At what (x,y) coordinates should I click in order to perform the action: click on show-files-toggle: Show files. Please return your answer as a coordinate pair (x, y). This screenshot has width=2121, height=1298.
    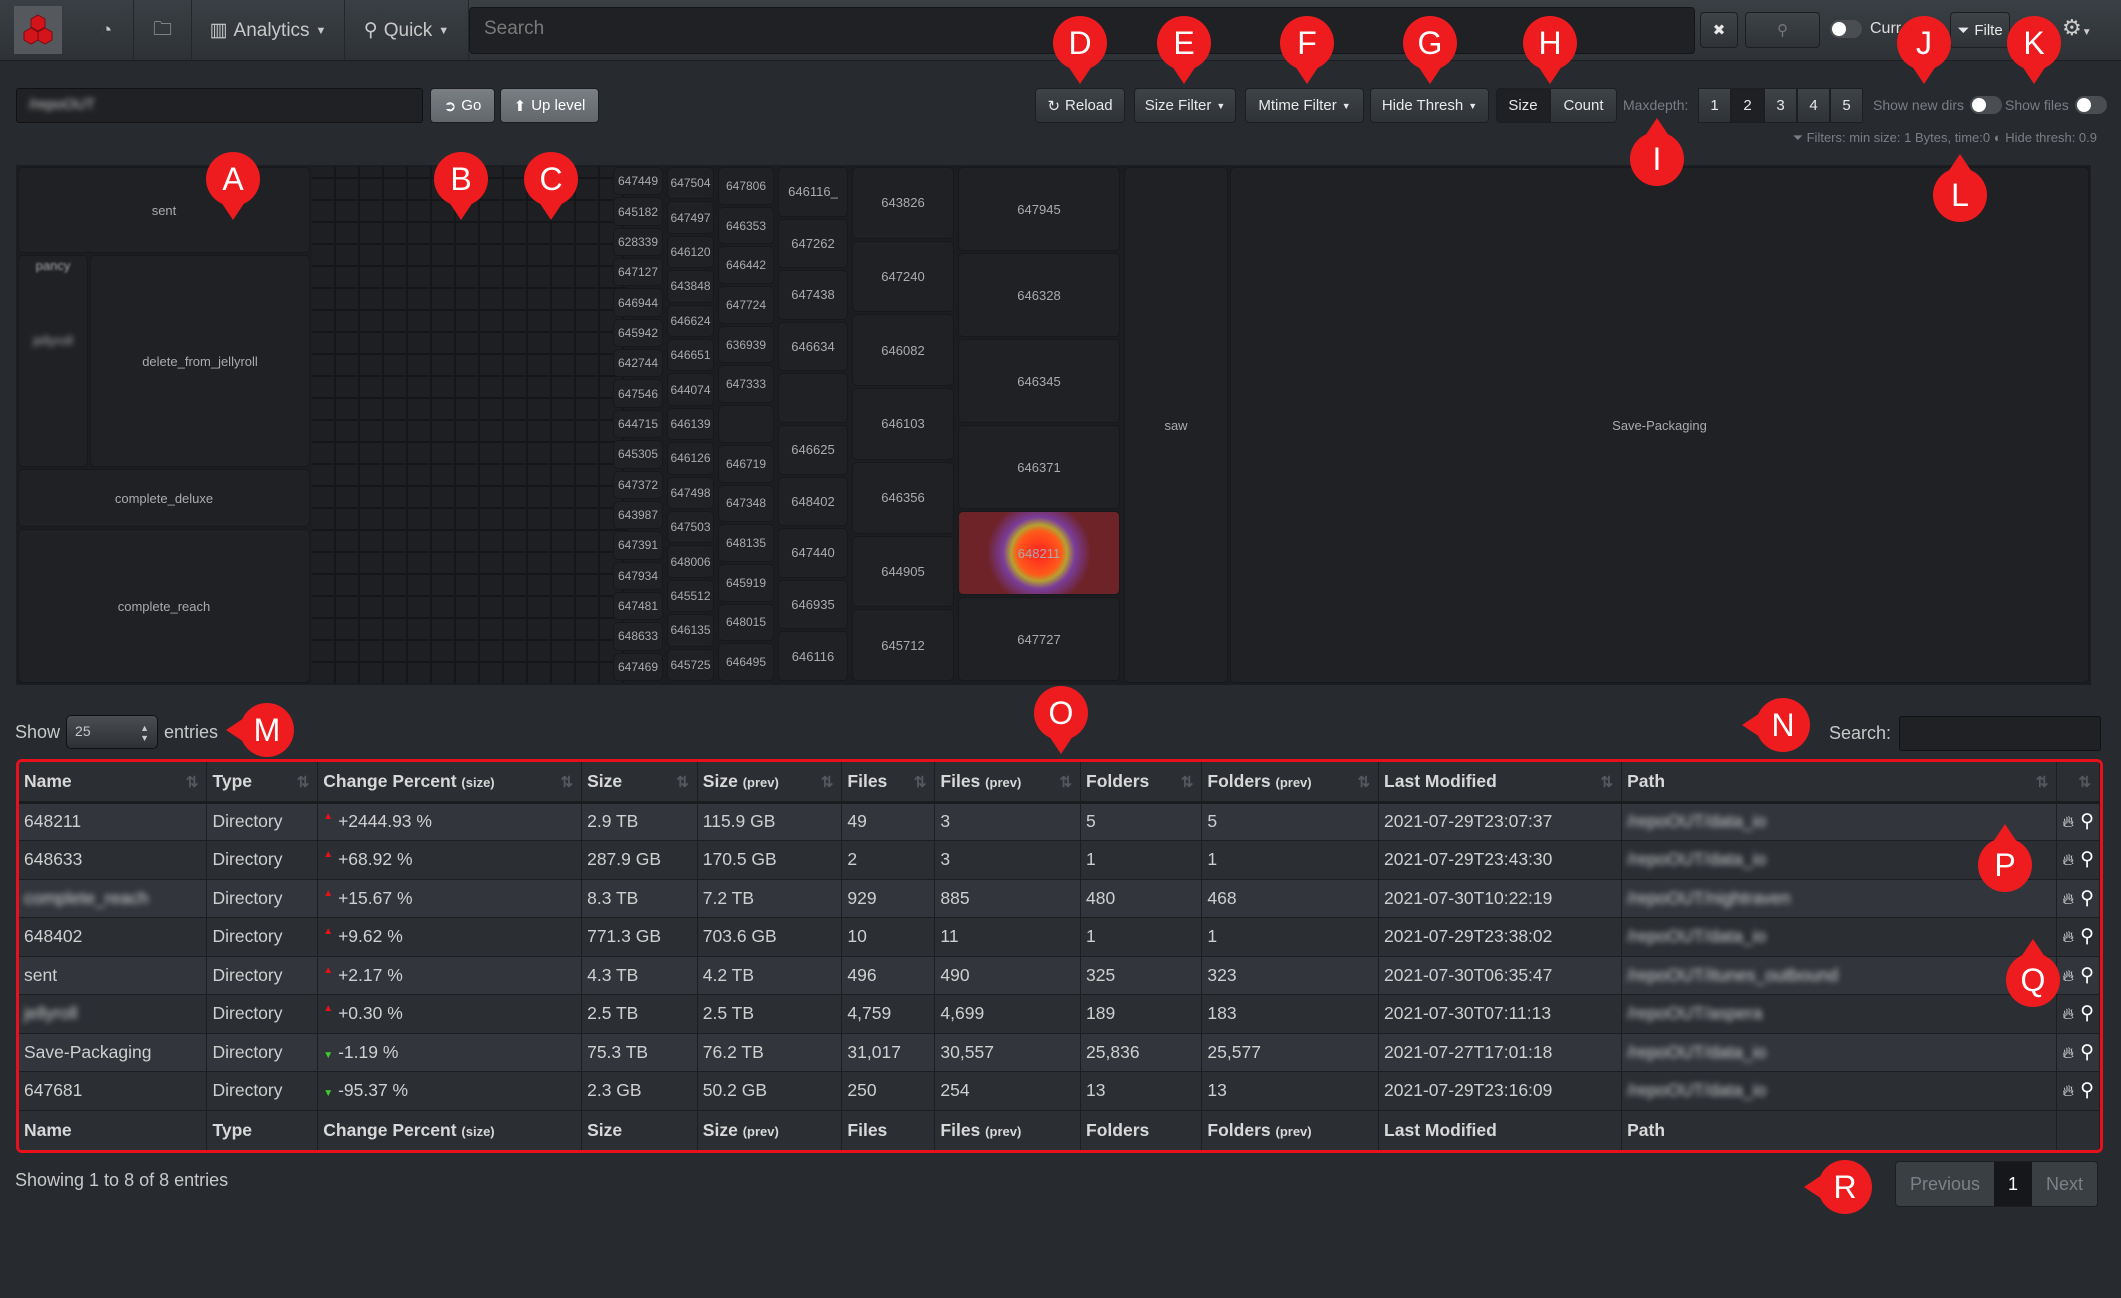
    Looking at the image, I should click on (2056, 105).